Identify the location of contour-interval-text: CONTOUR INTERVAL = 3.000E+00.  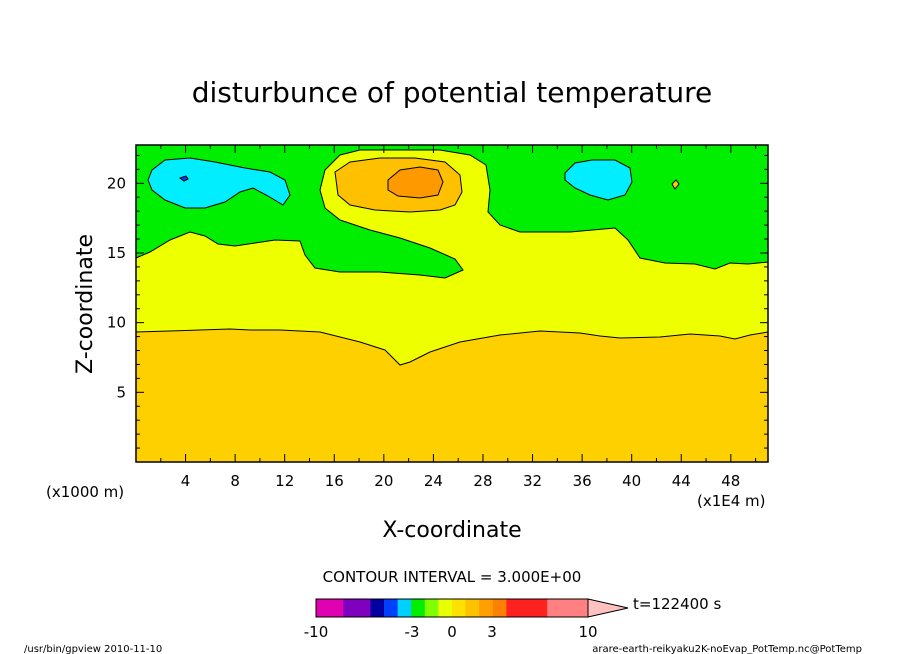
(452, 577).